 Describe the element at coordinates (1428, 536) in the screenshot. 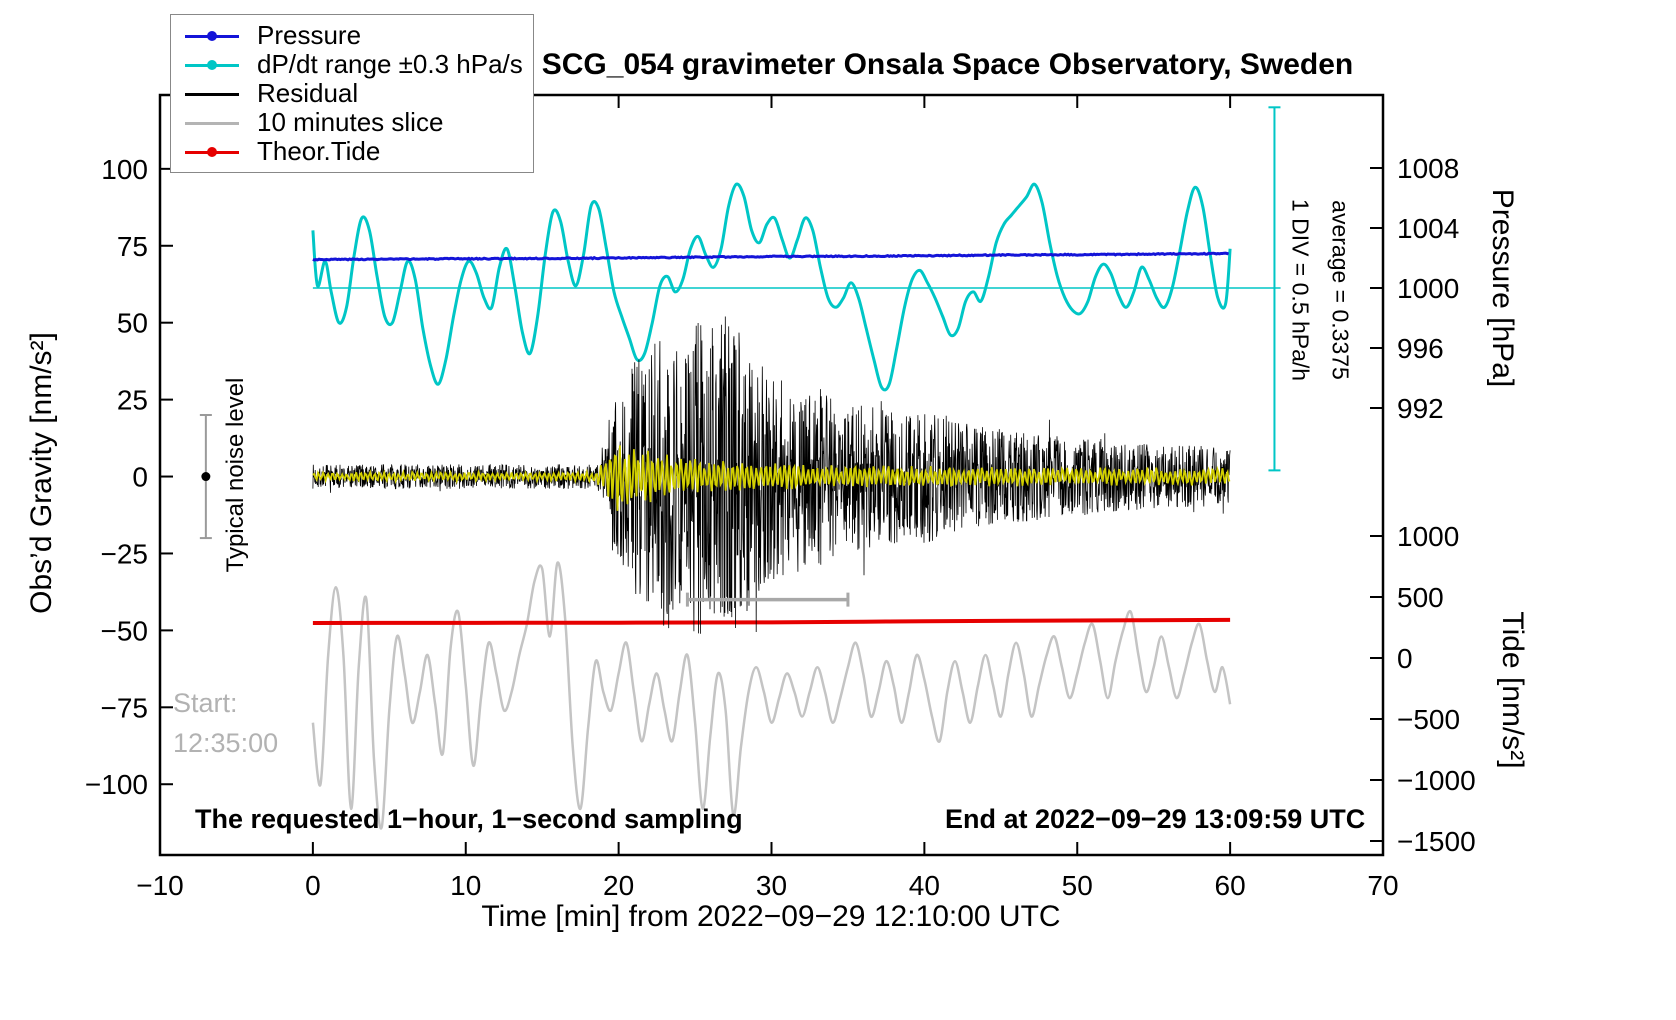

I see `tide-tick-label: 1000` at that location.